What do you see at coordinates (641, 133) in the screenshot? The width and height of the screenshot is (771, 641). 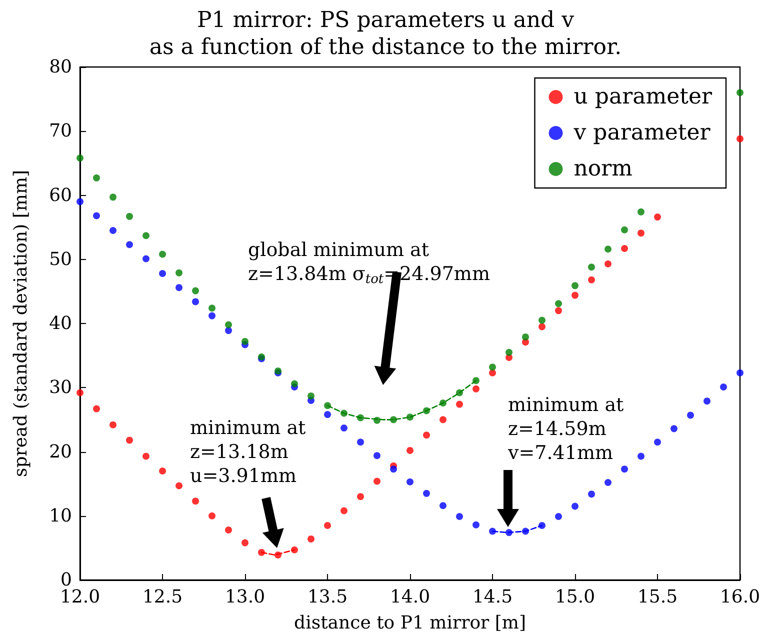 I see `legend-label: v parameter` at bounding box center [641, 133].